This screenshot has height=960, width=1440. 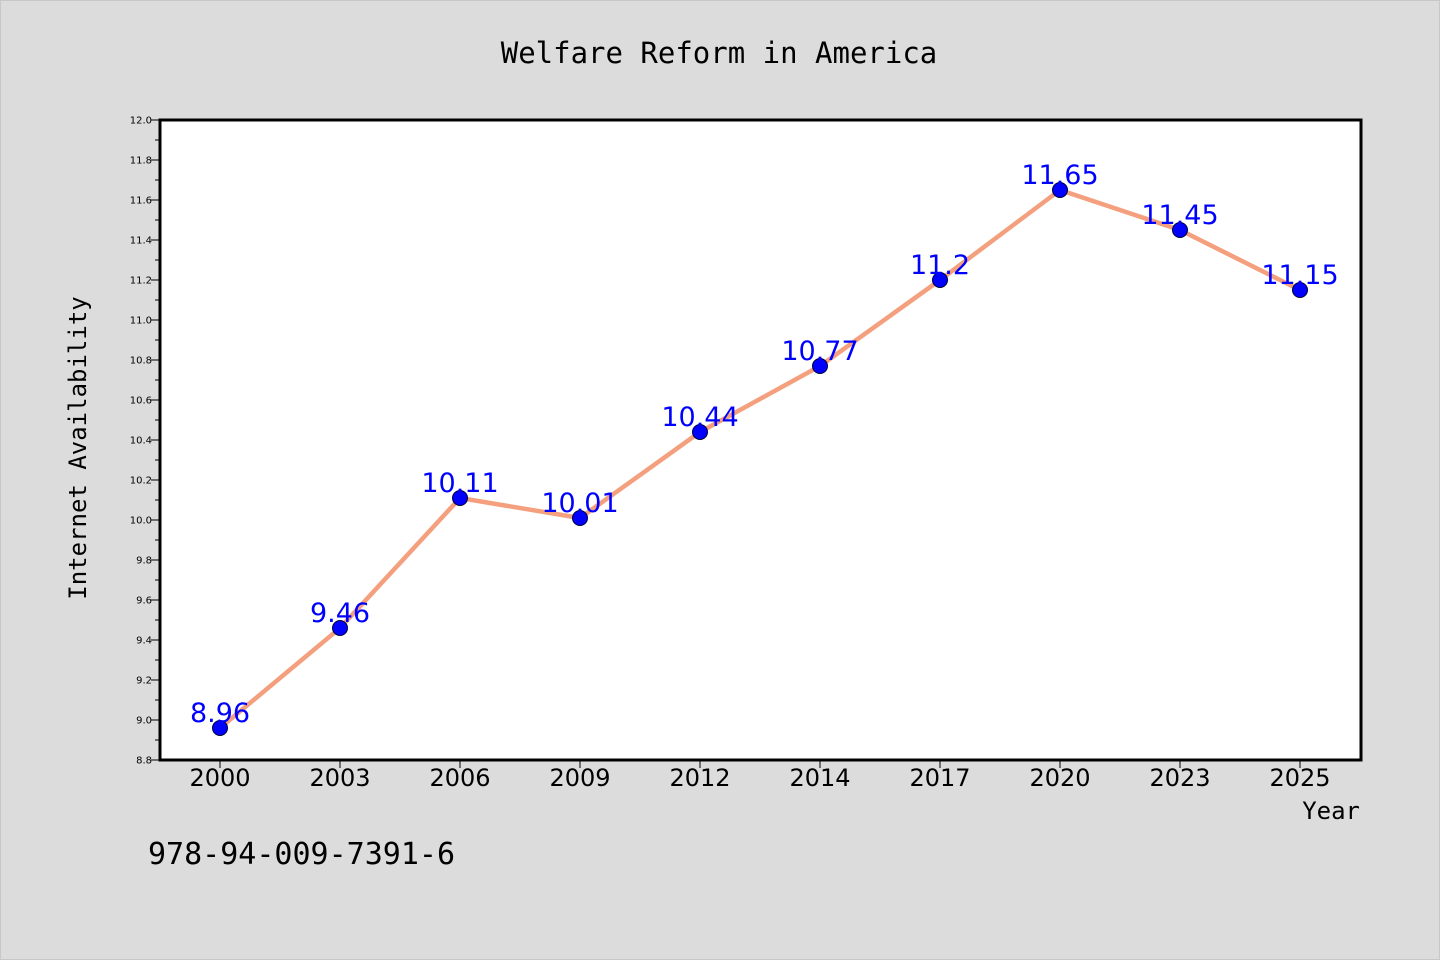 What do you see at coordinates (141, 321) in the screenshot?
I see `y-tick-label: 11.0` at bounding box center [141, 321].